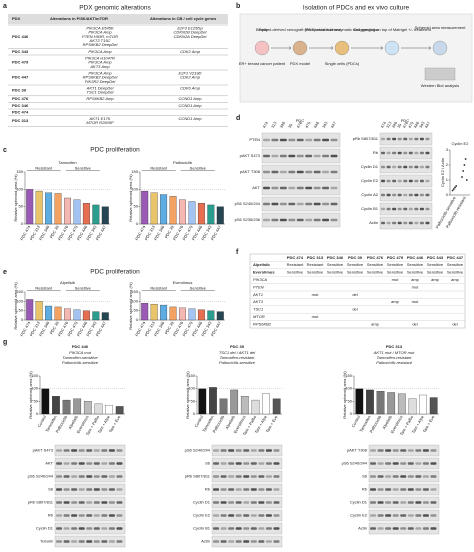 The image size is (474, 552). I want to click on row-label: Alpelisib, so click(261, 264).